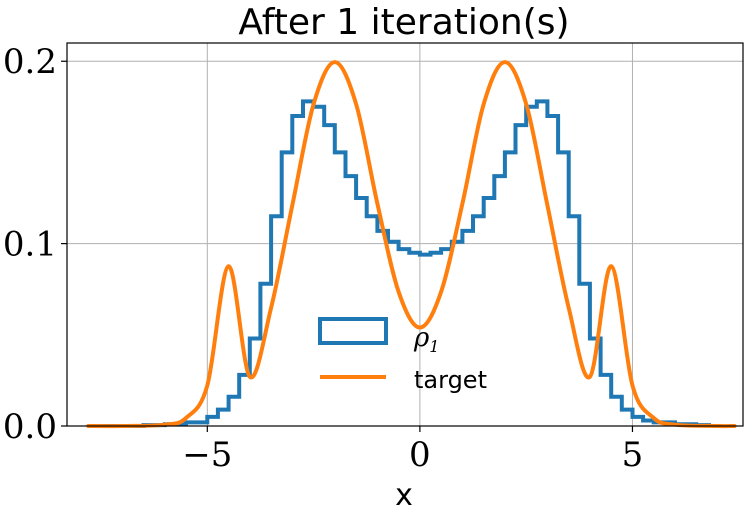 This screenshot has height=510, width=747. Describe the element at coordinates (404, 494) in the screenshot. I see `x-axis-label: x` at that location.